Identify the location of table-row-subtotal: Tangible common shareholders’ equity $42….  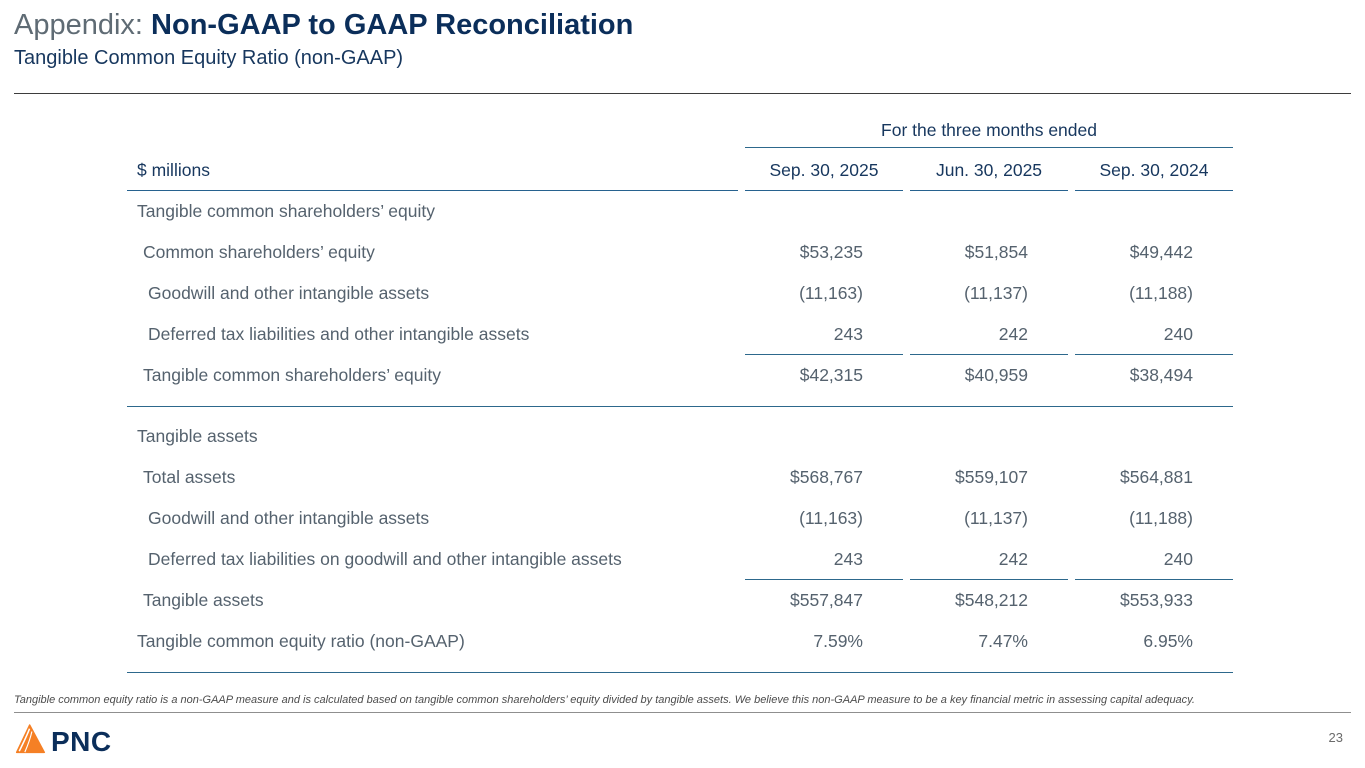
(680, 375).